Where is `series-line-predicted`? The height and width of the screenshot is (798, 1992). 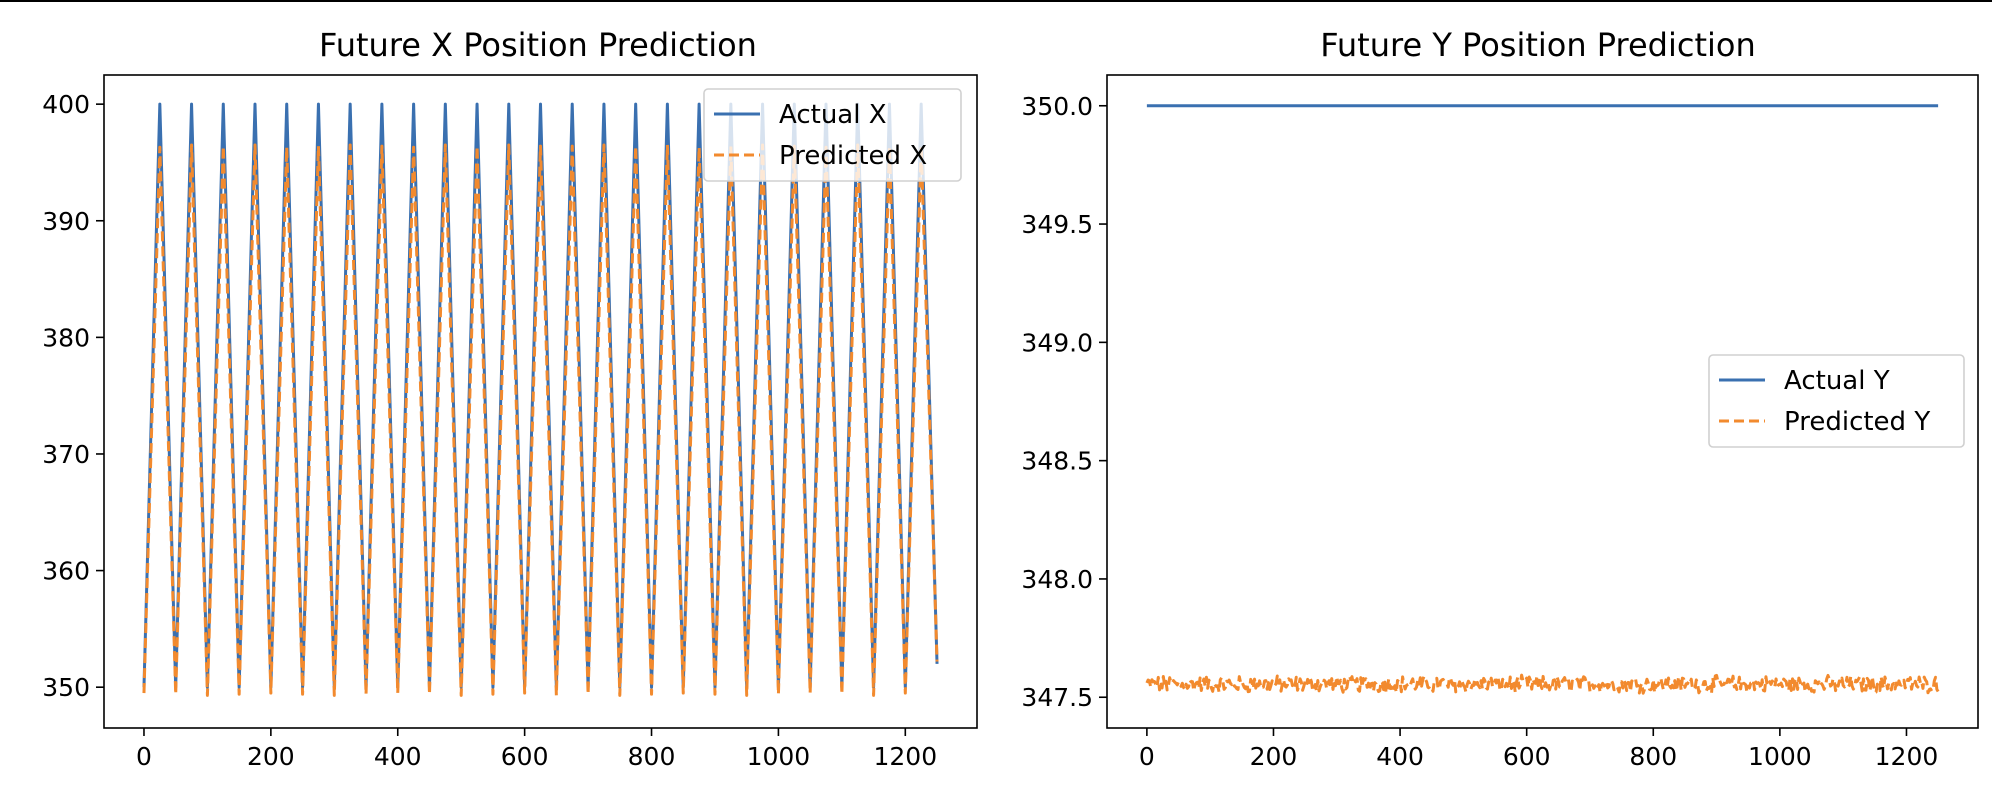 series-line-predicted is located at coordinates (1542, 684).